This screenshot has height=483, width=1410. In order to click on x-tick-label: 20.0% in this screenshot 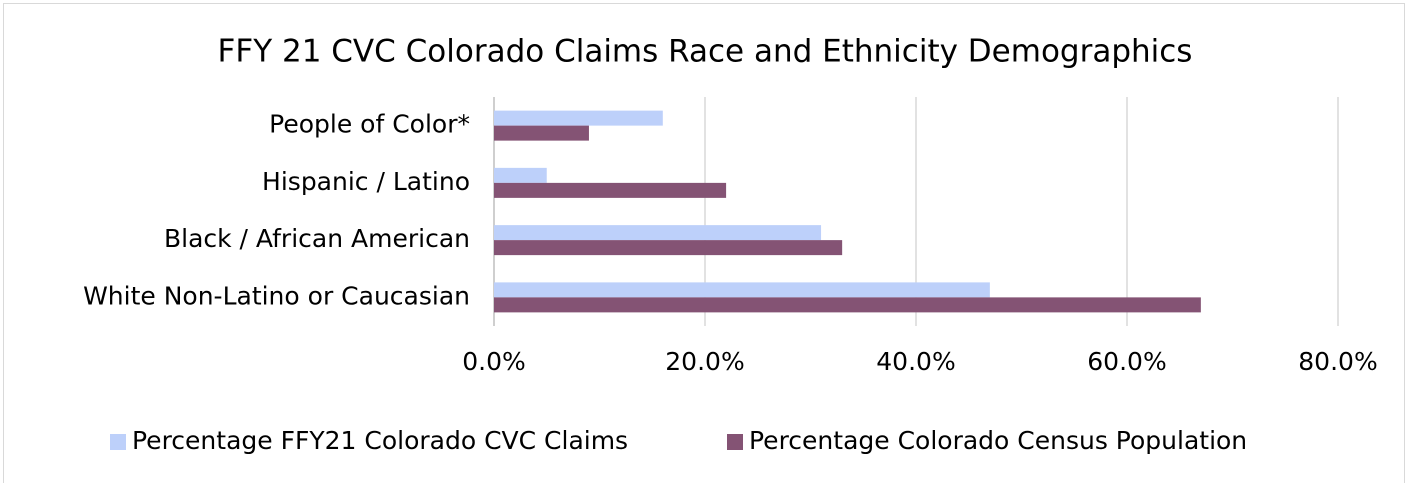, I will do `click(704, 361)`.